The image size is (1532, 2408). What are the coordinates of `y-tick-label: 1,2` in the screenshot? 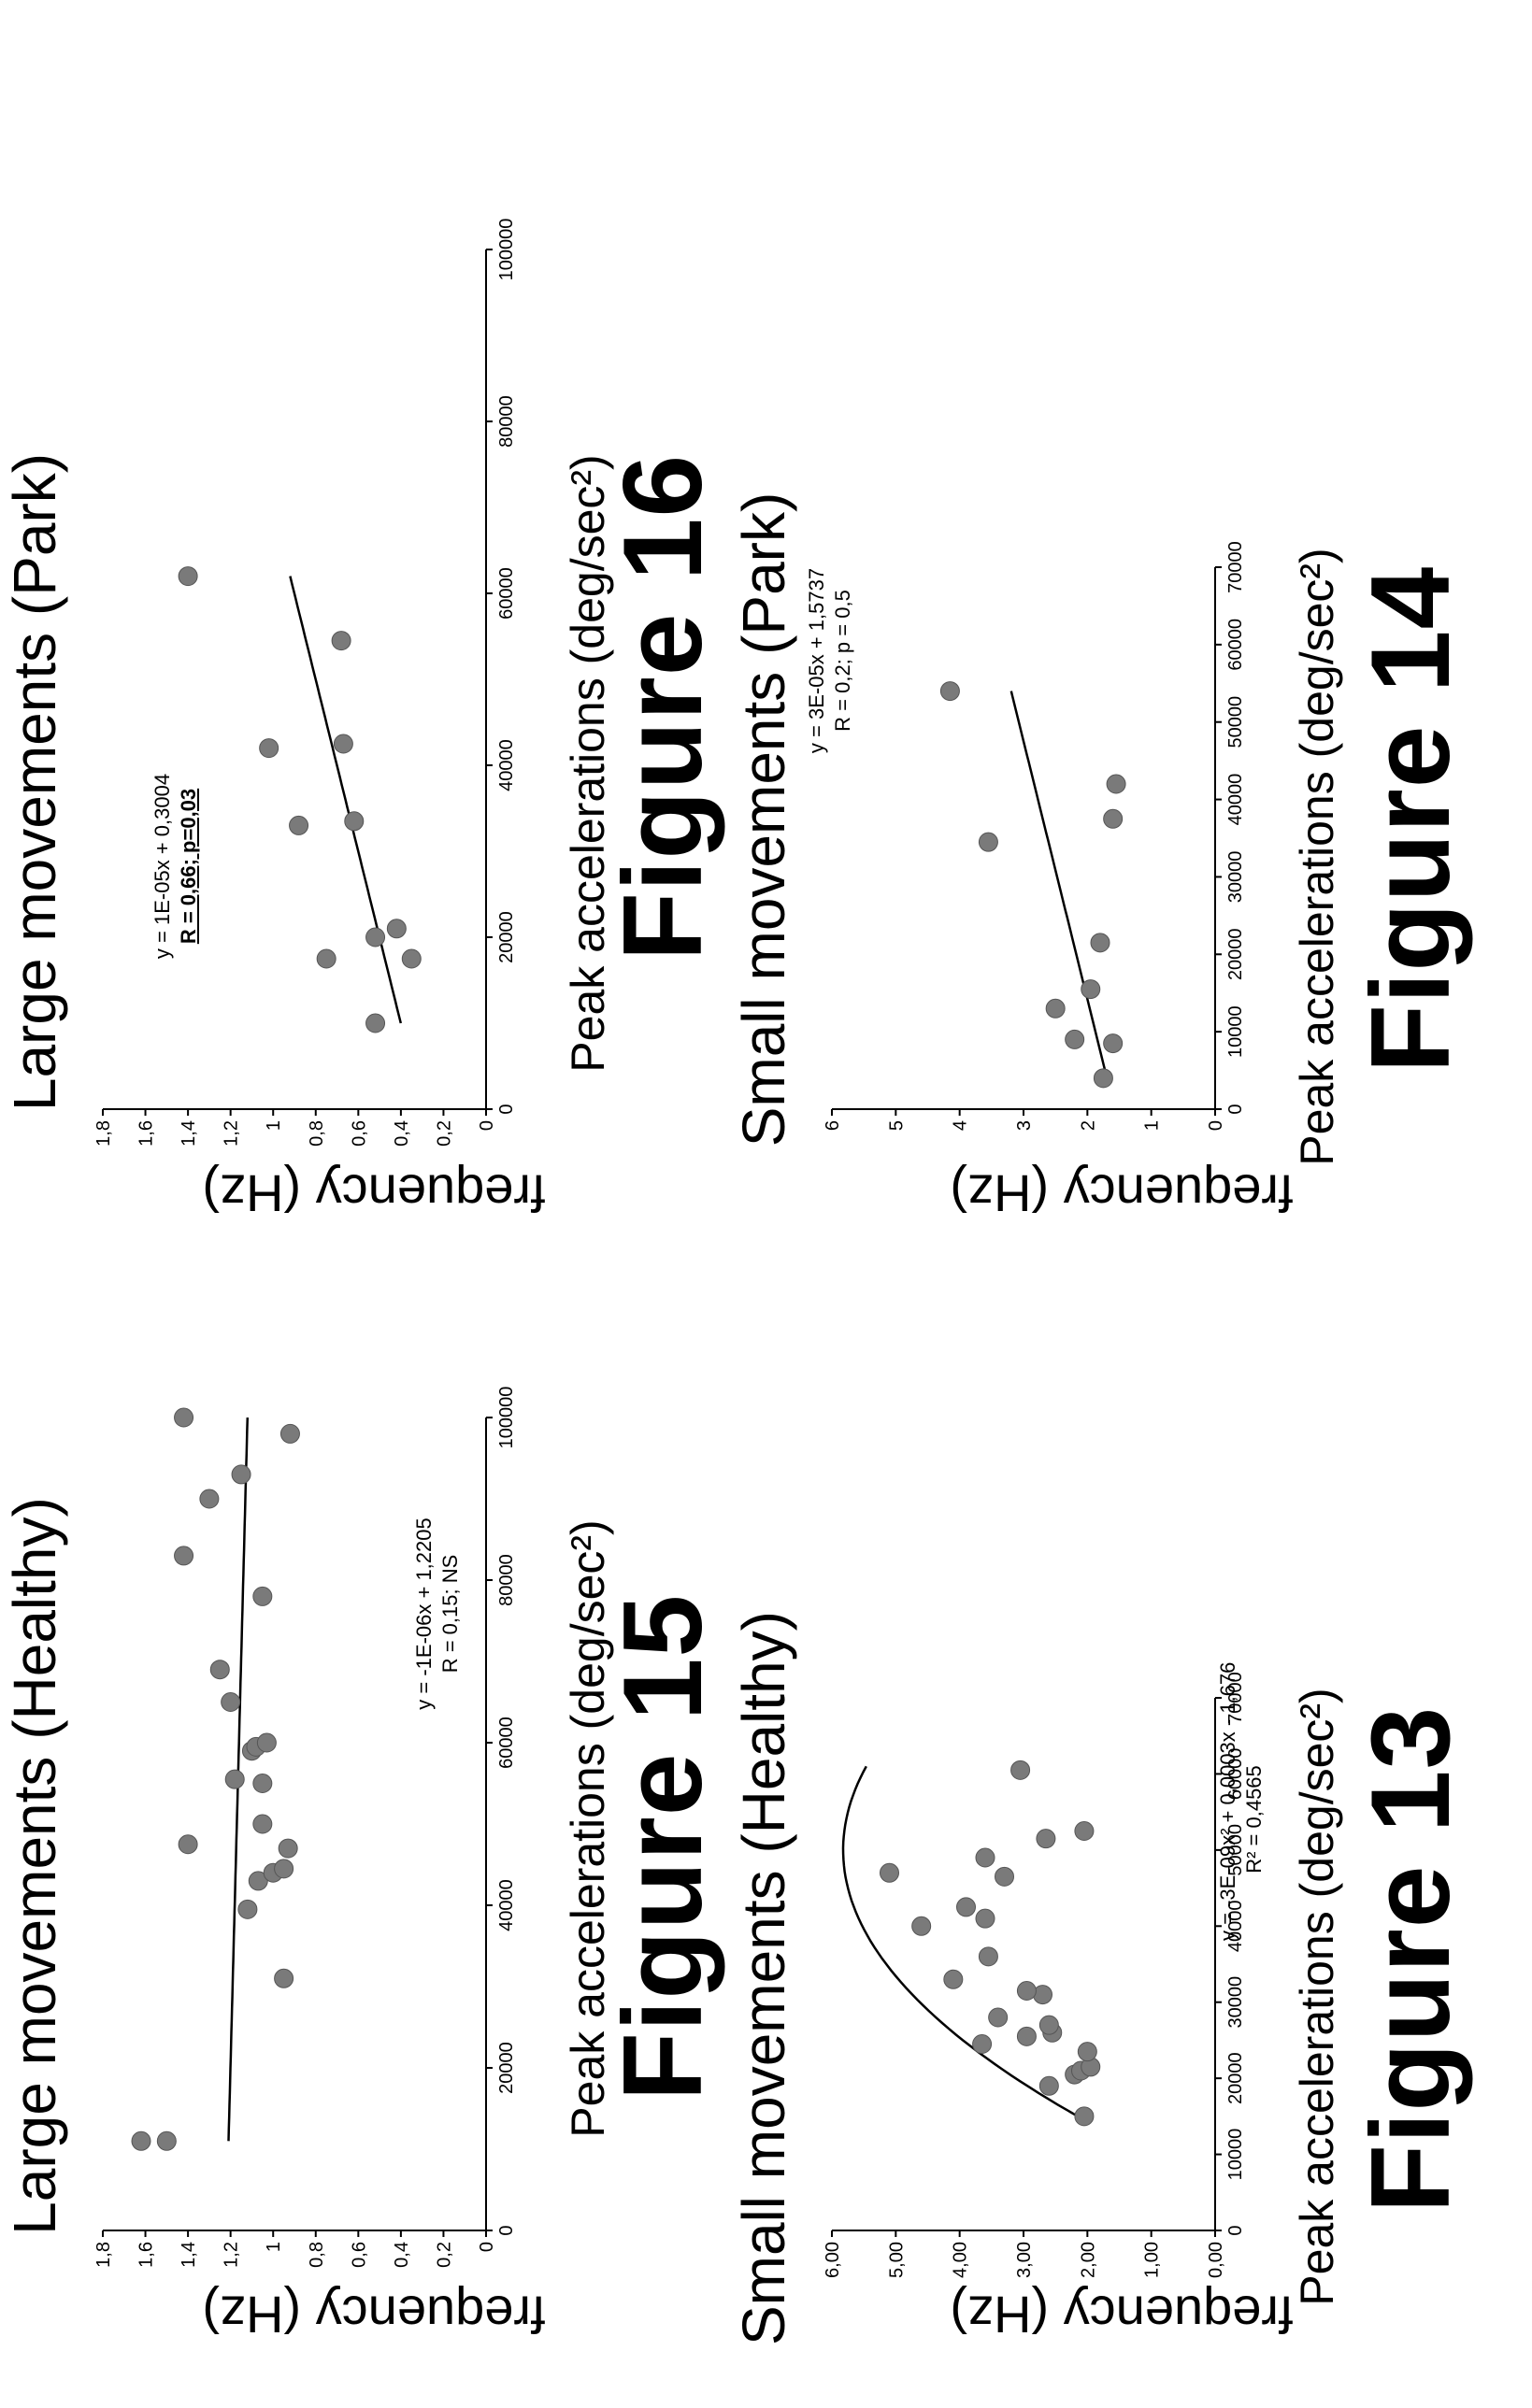 It's located at (232, 1133).